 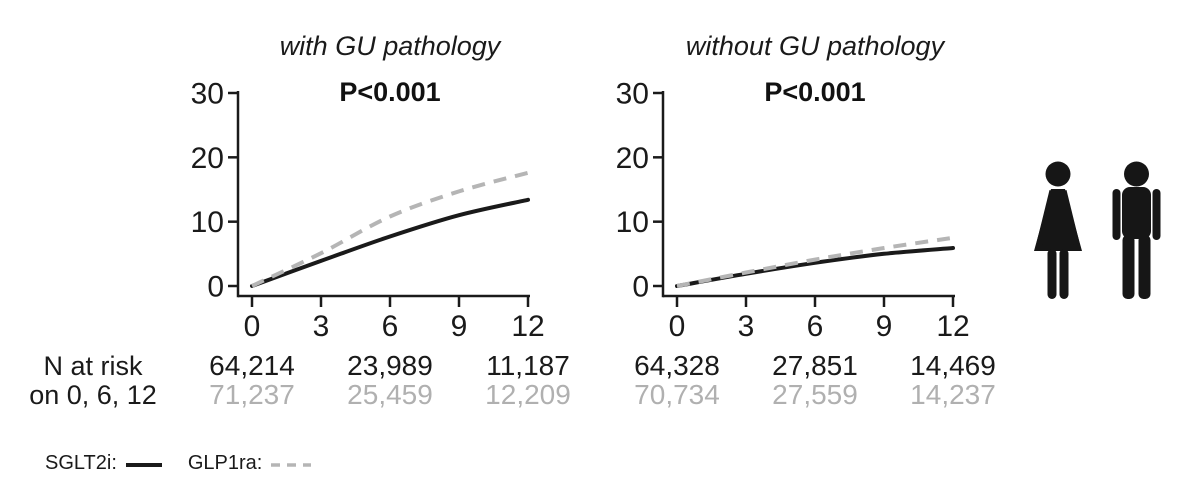 What do you see at coordinates (953, 365) in the screenshot?
I see `n-at-risk-sglt2i-month-12: 14,469` at bounding box center [953, 365].